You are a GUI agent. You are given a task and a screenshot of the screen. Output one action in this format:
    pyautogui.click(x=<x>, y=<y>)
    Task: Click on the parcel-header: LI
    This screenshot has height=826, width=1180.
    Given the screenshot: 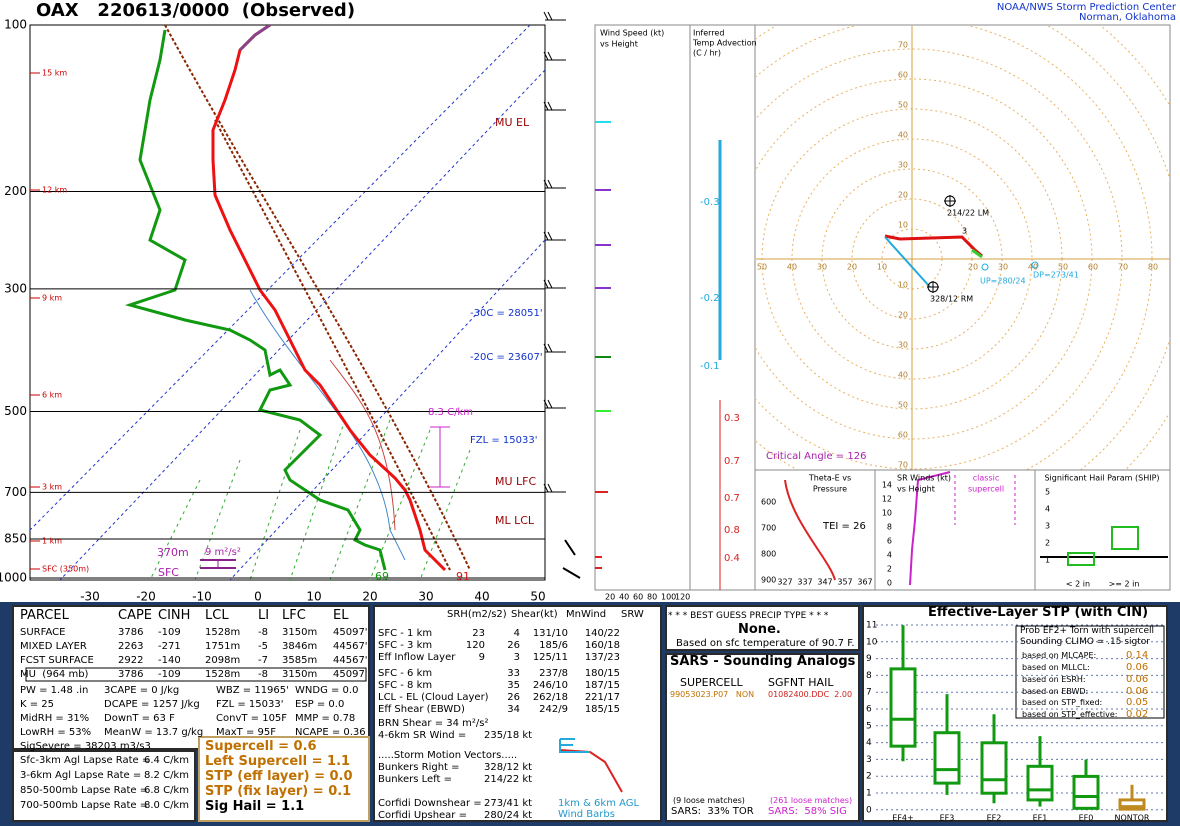 What is the action you would take?
    pyautogui.click(x=264, y=615)
    